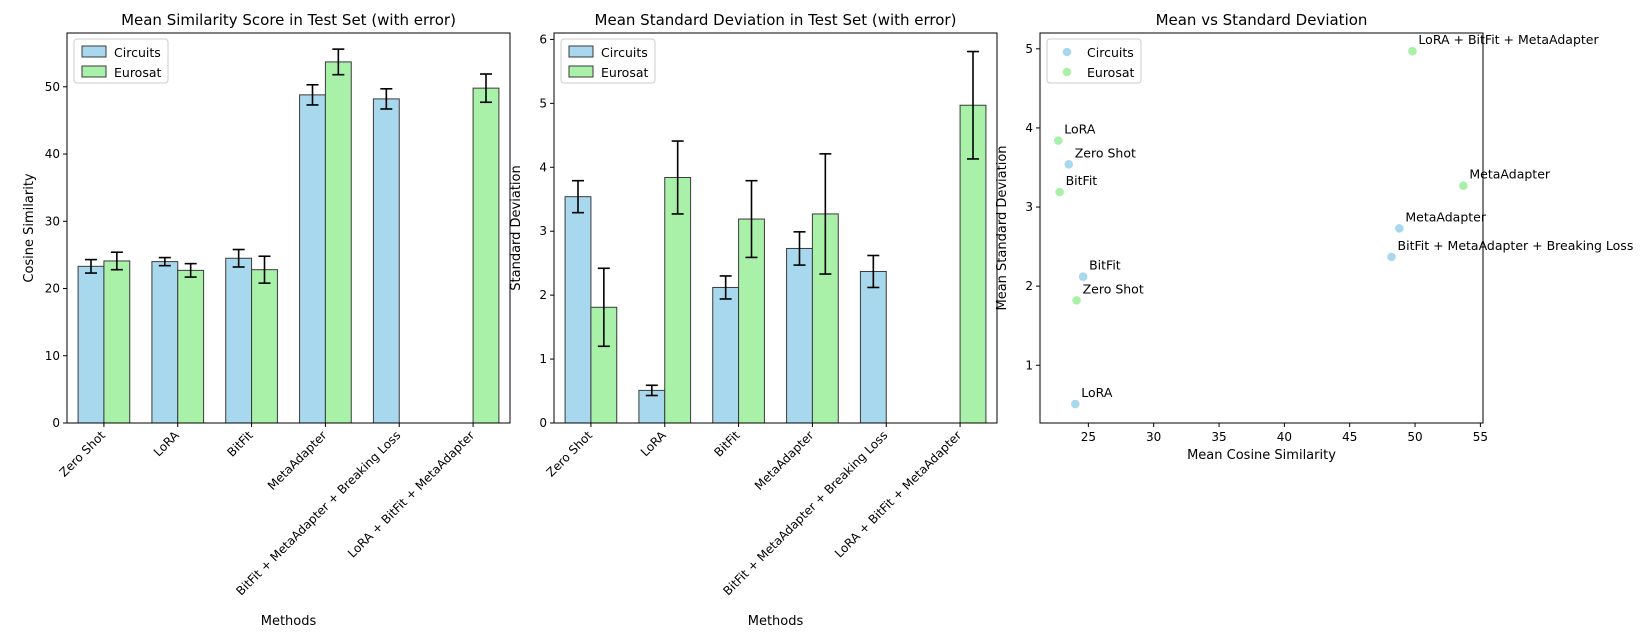 This screenshot has width=1645, height=638. I want to click on bar-circuits-lora, so click(165, 342).